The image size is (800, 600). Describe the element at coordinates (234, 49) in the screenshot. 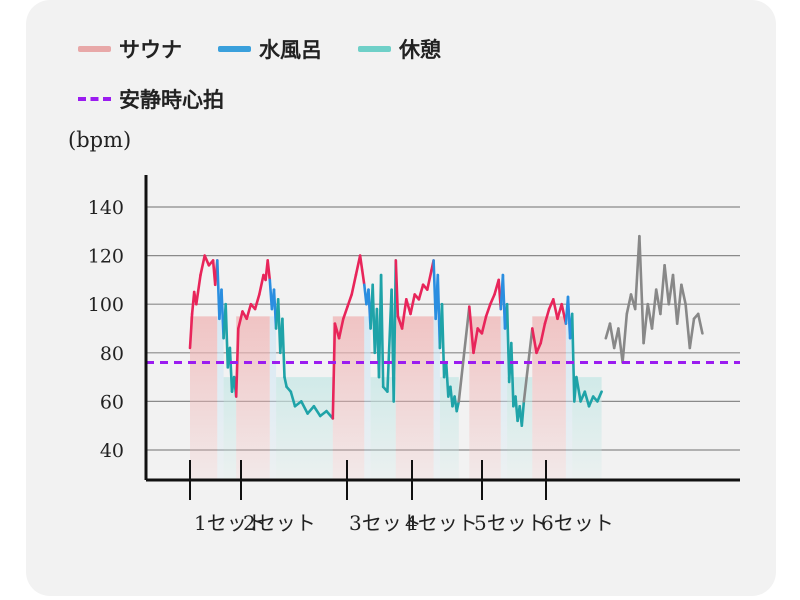

I see `water-bath-swatch` at that location.